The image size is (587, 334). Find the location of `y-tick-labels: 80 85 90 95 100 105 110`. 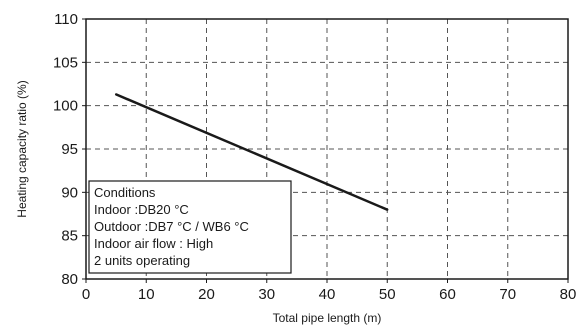

y-tick-labels: 80 85 90 95 100 105 110 is located at coordinates (69, 149).